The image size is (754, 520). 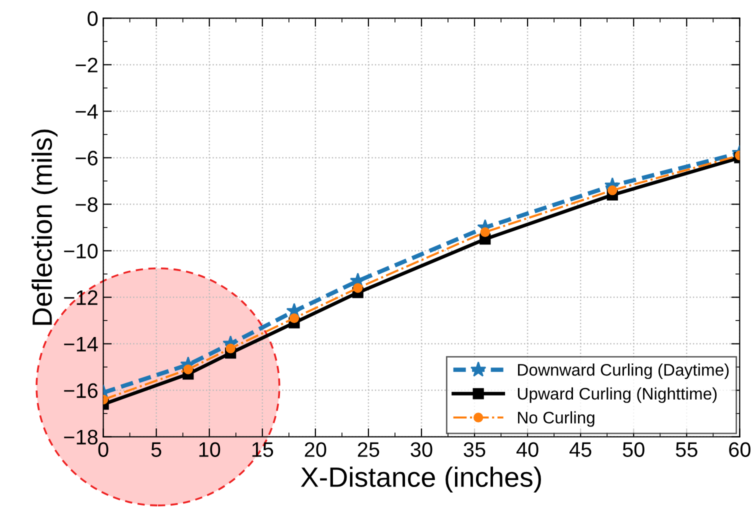 I want to click on y-tick-label: −10, so click(x=81, y=251).